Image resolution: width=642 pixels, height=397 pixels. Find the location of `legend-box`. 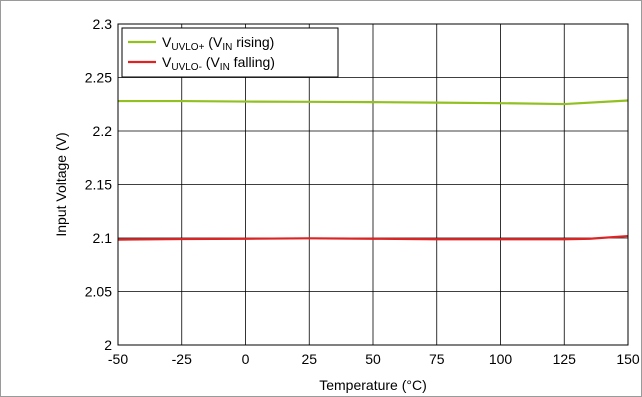

legend-box is located at coordinates (230, 52).